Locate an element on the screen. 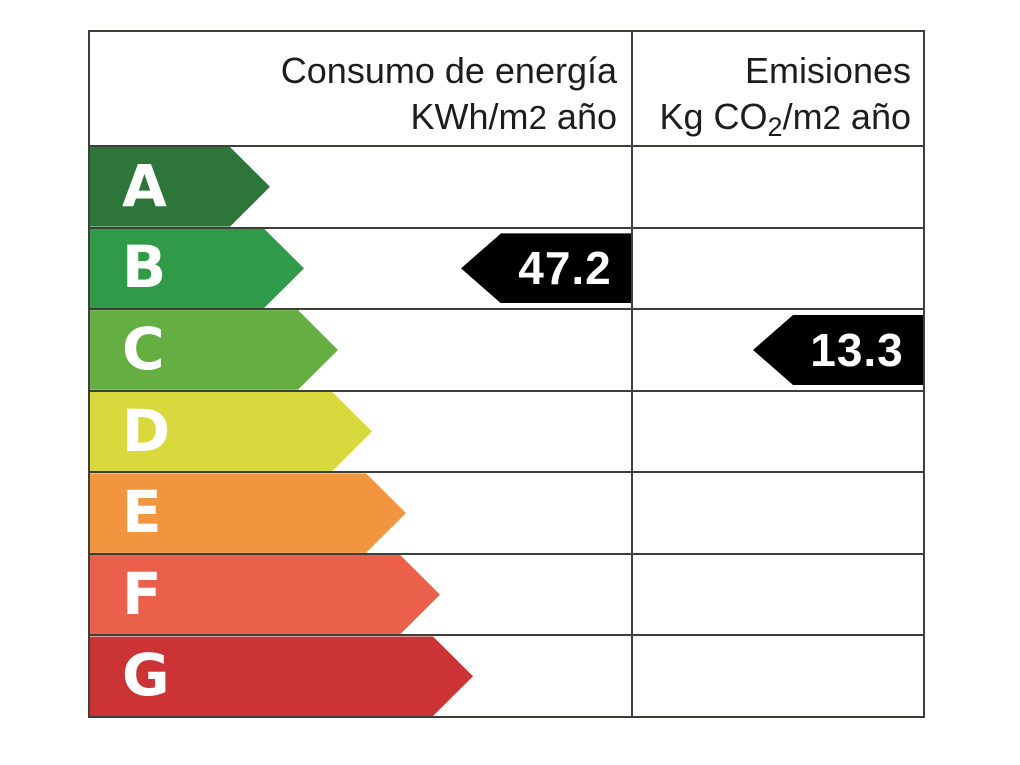 The image size is (1020, 765). rating-row-b: B 47.2 is located at coordinates (506, 269).